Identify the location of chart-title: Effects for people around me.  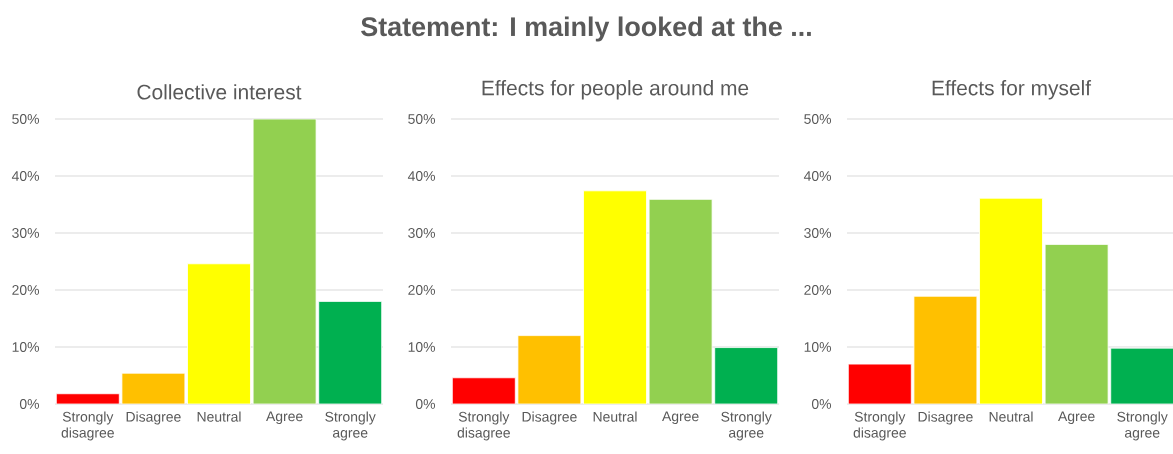
(615, 90).